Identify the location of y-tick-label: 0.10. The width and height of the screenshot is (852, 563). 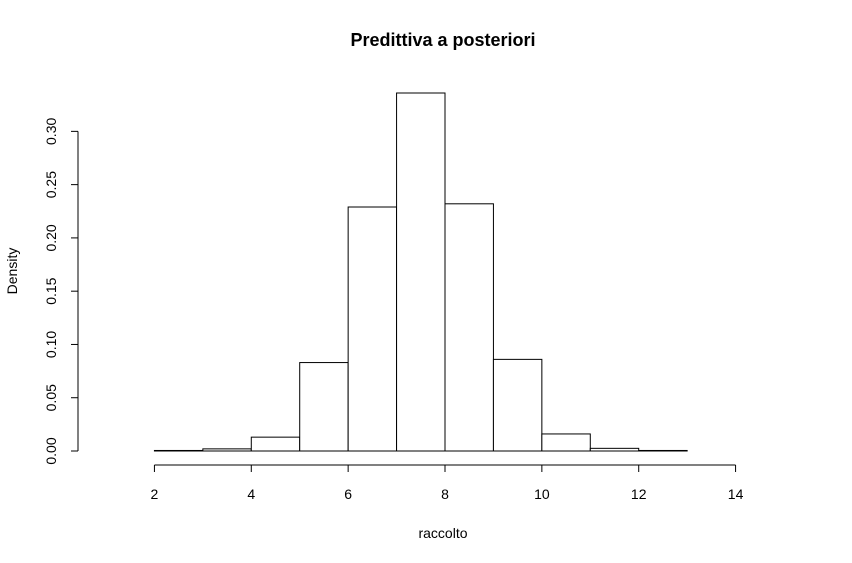
(51, 344).